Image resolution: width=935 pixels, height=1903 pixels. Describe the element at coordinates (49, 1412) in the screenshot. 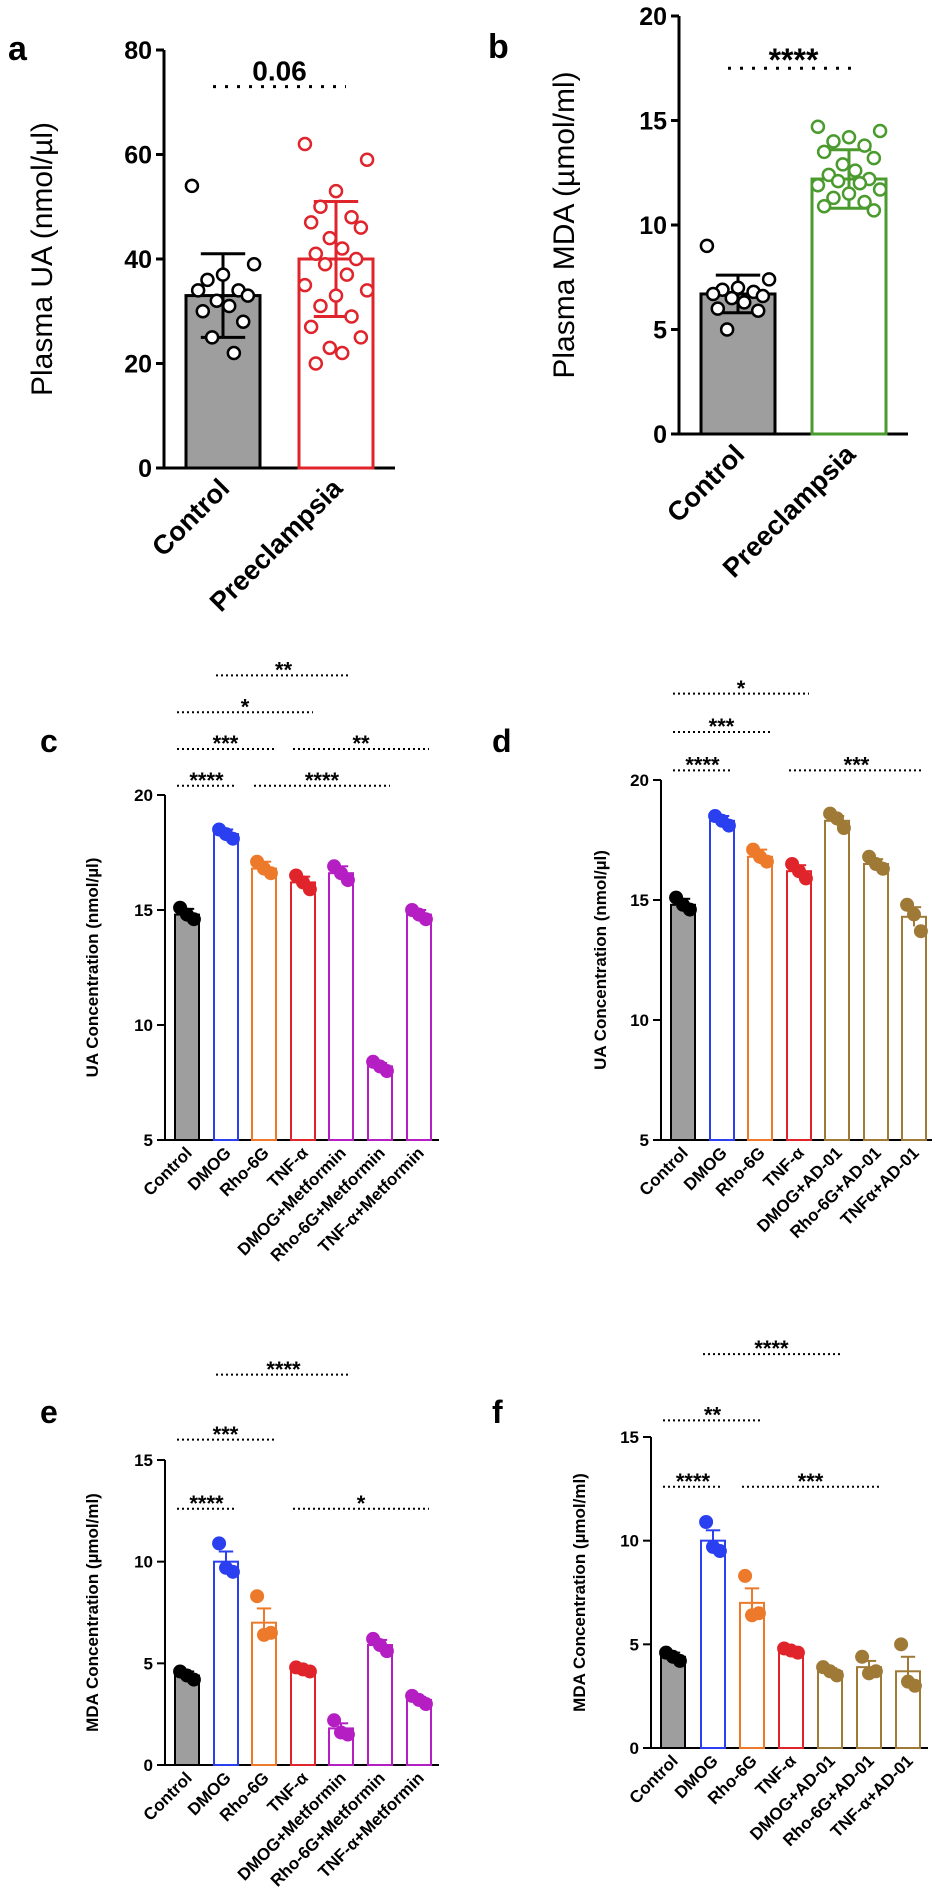

I see `panel-label-e: e` at that location.